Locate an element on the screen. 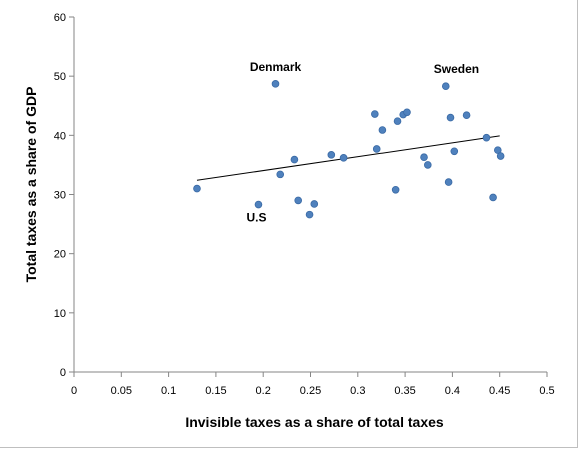  x-tick-label: 0.35 is located at coordinates (404, 391).